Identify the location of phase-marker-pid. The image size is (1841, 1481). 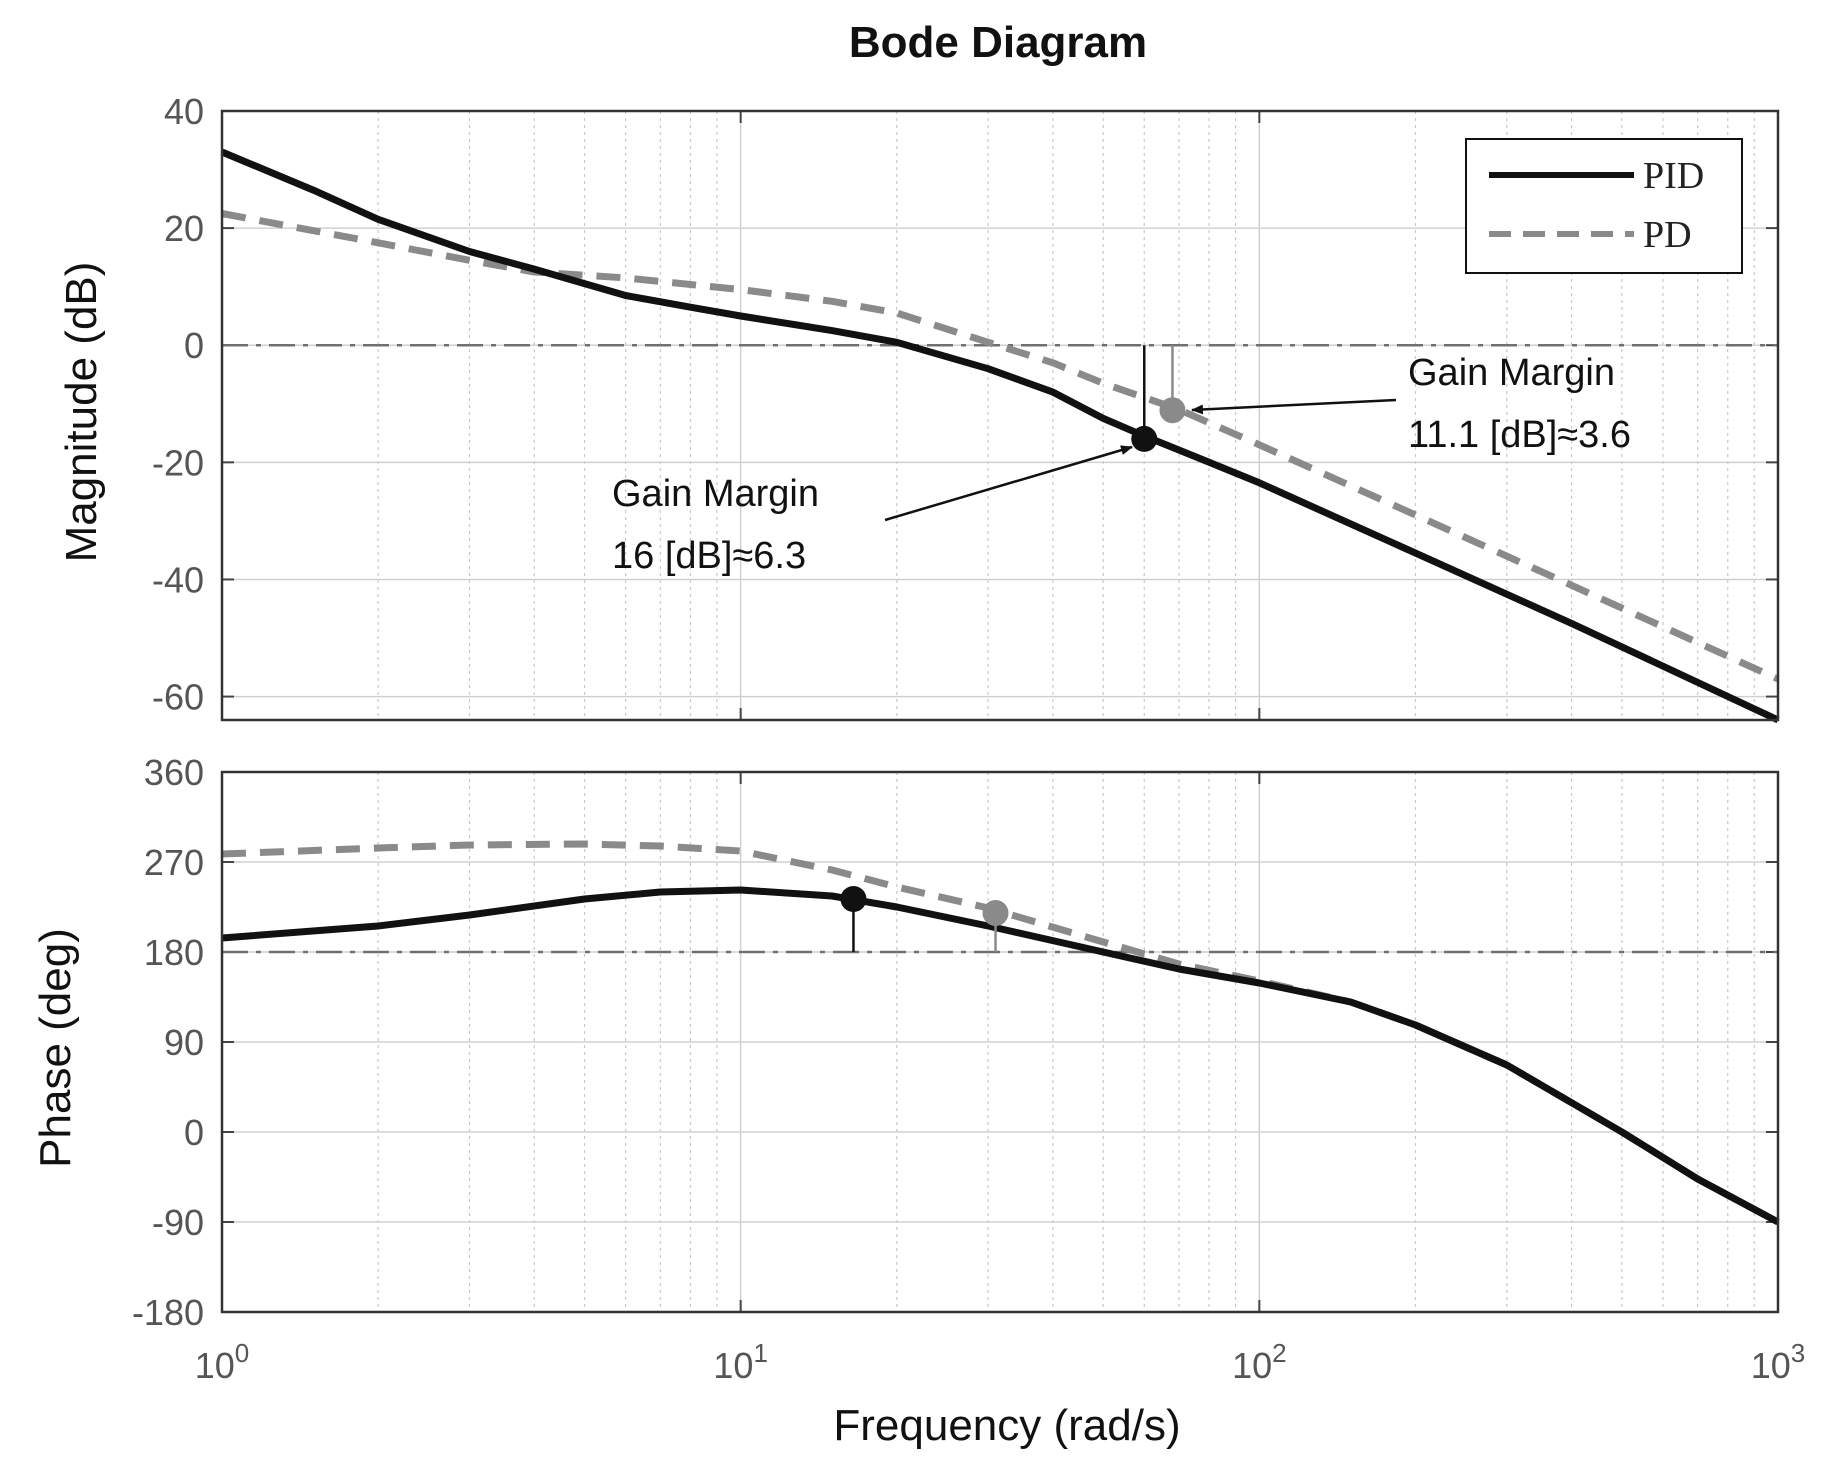
(853, 899).